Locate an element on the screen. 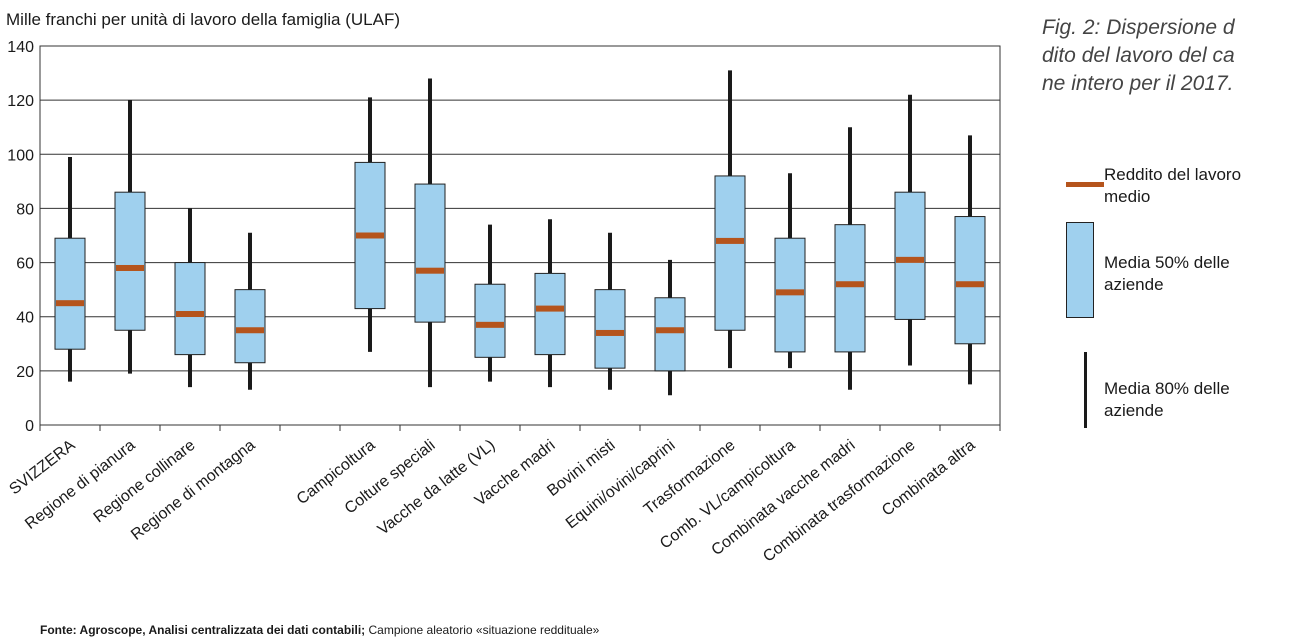 The height and width of the screenshot is (638, 1298). y-tick-label: 60 is located at coordinates (25, 264).